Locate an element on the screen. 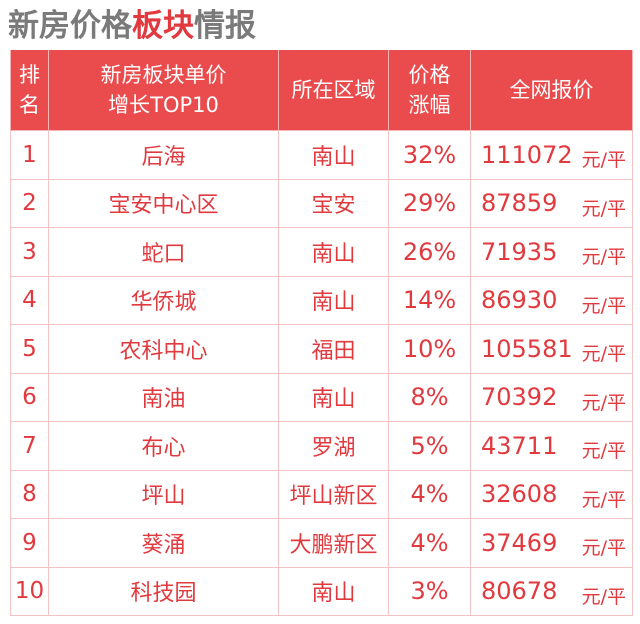 Image resolution: width=640 pixels, height=624 pixels. price-value: 43711 is located at coordinates (519, 445).